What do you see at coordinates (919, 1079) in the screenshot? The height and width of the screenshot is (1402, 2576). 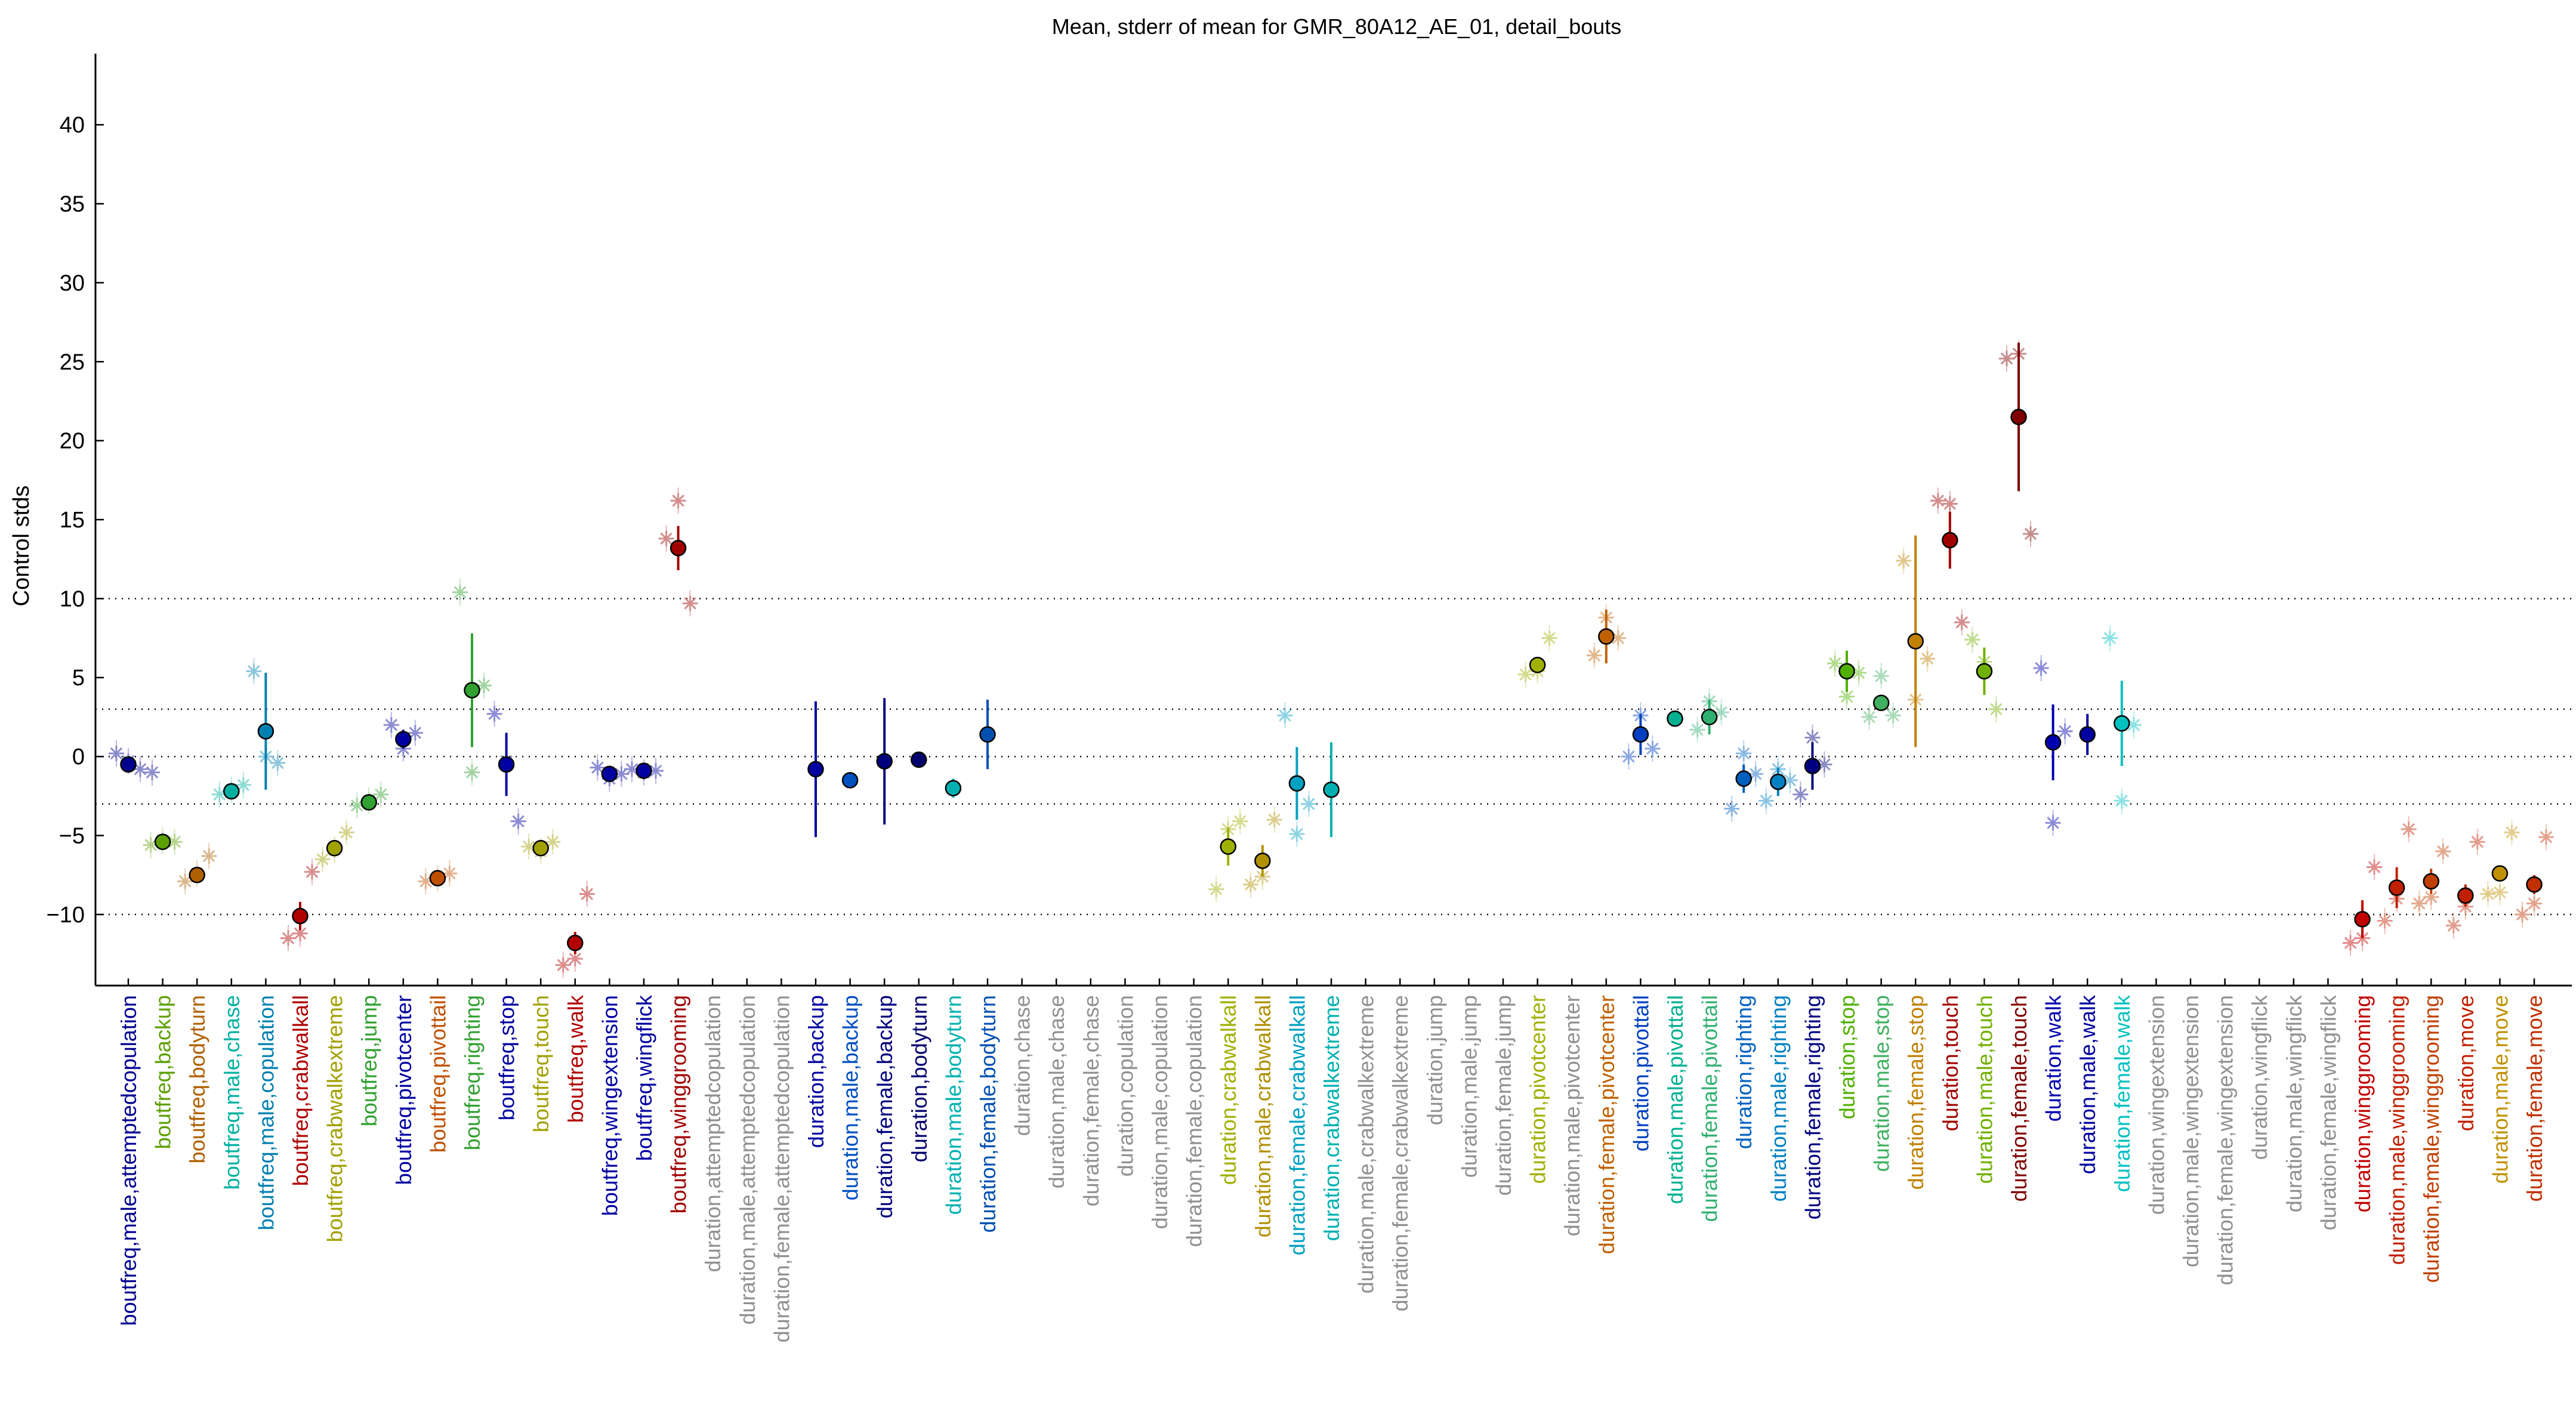 I see `x-tick-label: duration,bodyturn` at bounding box center [919, 1079].